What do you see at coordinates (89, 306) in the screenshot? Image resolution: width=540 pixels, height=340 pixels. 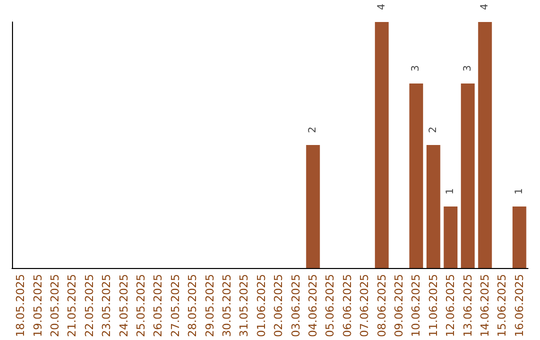 I see `x-tick-label: 22.05.2025` at bounding box center [89, 306].